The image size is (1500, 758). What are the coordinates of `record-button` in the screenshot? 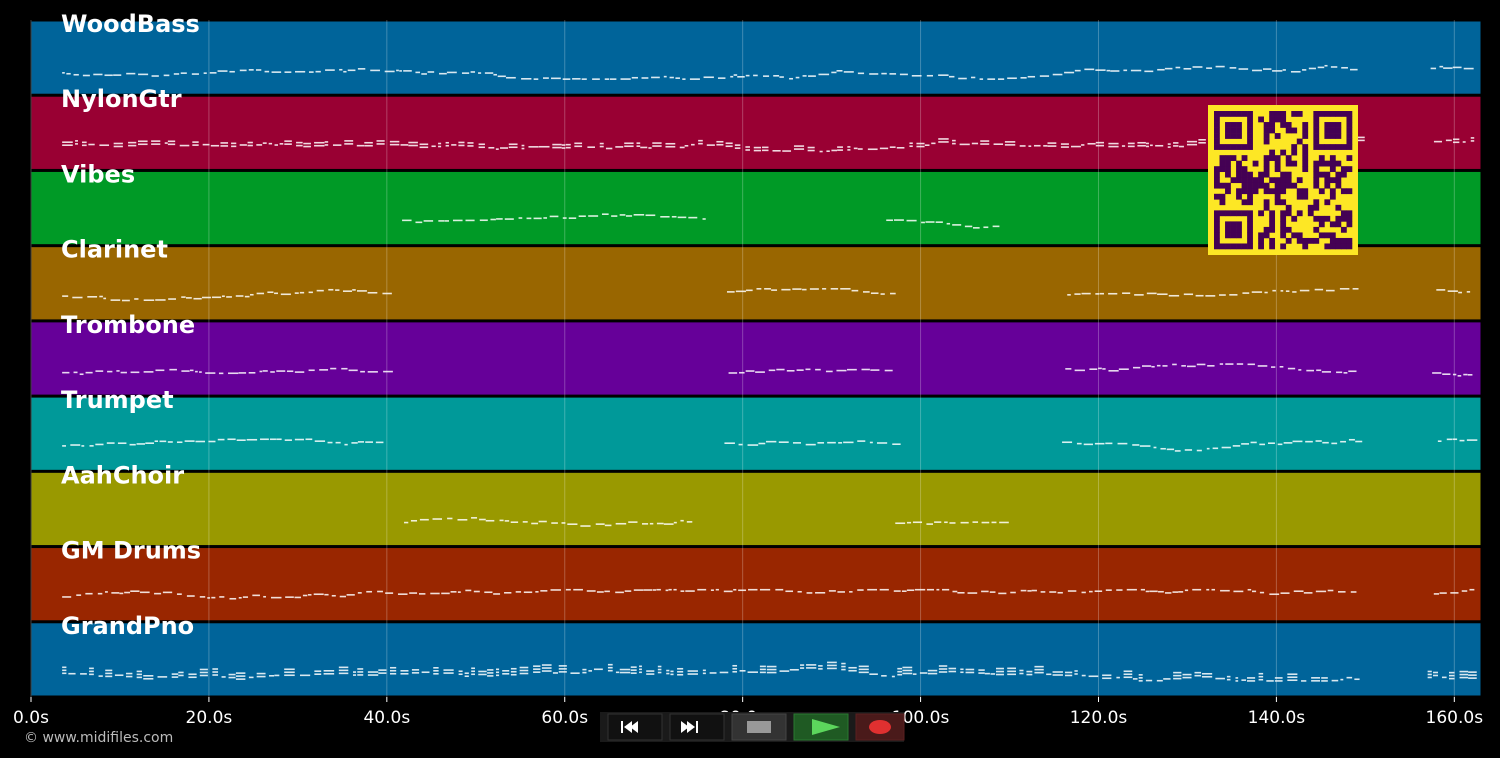 It's located at (880, 727).